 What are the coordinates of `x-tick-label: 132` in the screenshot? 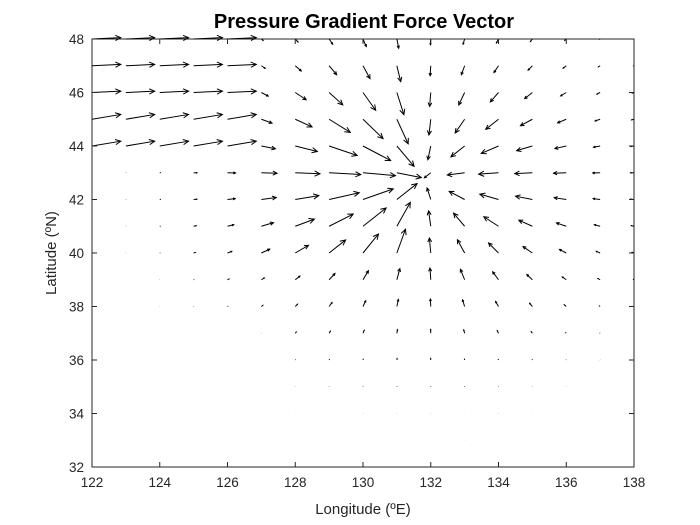 It's located at (430, 482).